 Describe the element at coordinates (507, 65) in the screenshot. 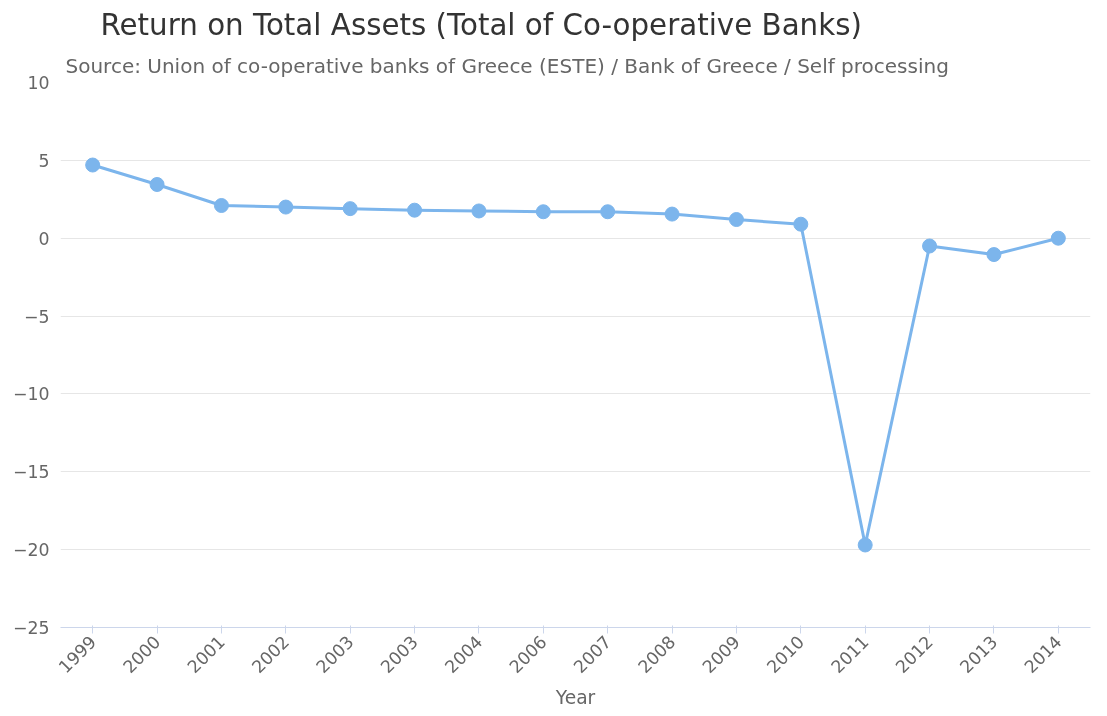

I see `source-note: Source: Union of co-operative banks of Greece (ESTE) / Bank of Greece / Self processing` at that location.